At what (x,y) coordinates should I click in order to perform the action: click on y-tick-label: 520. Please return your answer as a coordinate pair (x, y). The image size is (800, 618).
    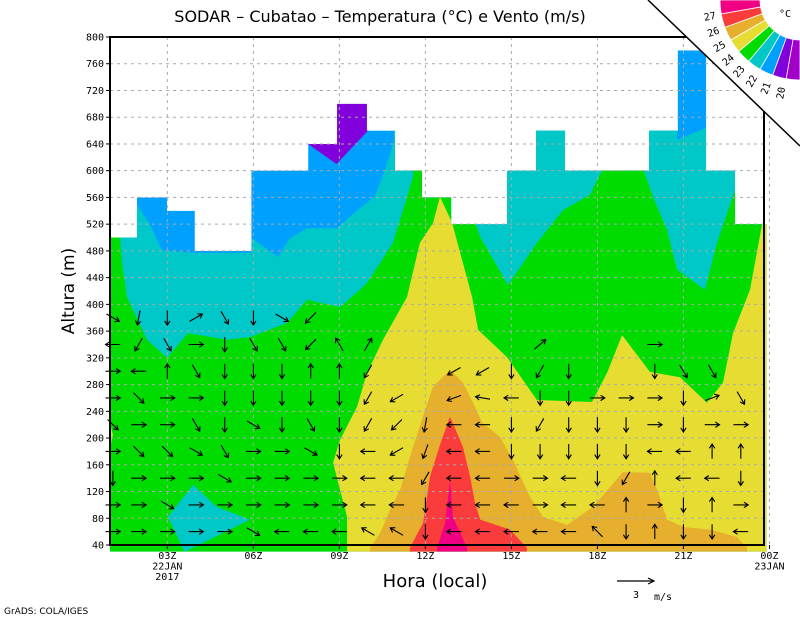
    Looking at the image, I should click on (95, 225).